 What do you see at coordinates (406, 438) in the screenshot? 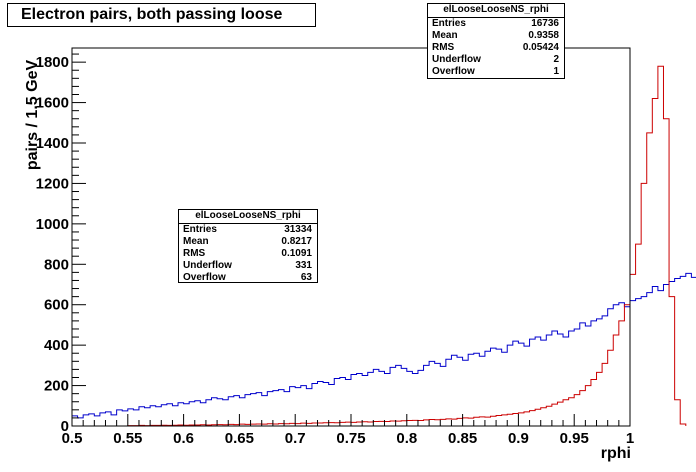
I see `x-tick-label: 0.8` at bounding box center [406, 438].